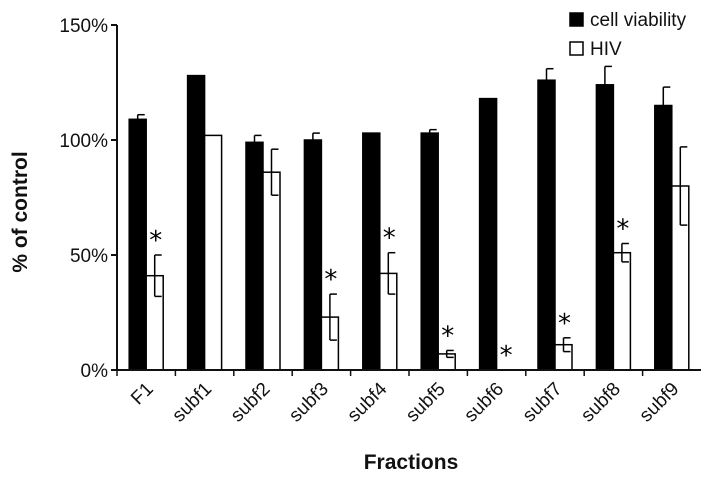 The height and width of the screenshot is (477, 719). I want to click on legend-label-hiv: HIV, so click(606, 49).